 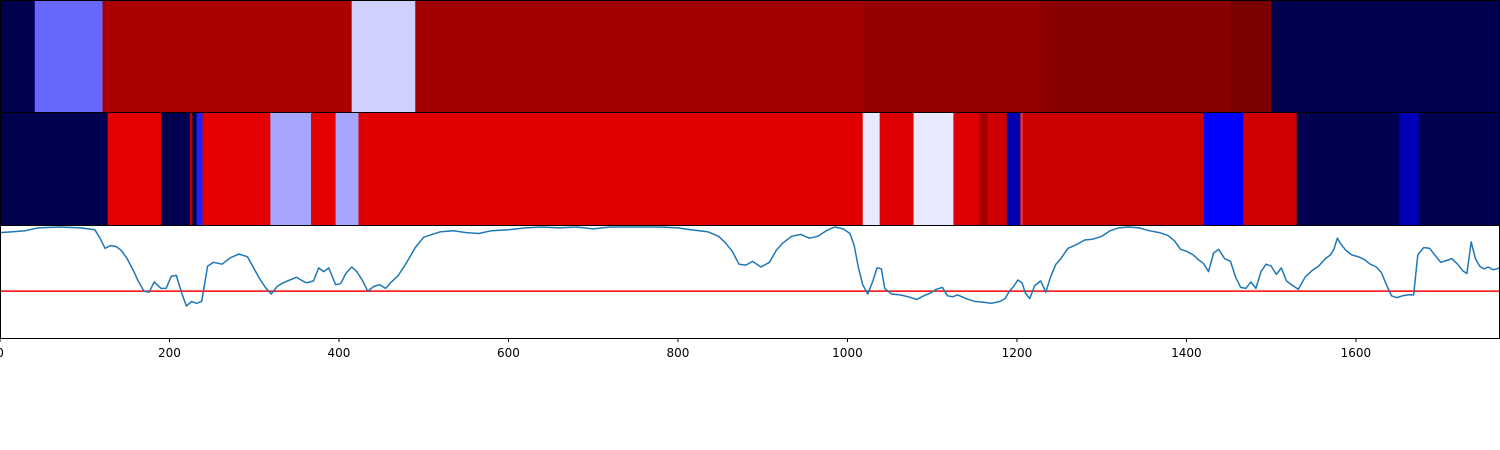 What do you see at coordinates (169, 353) in the screenshot?
I see `x-tick-label: 200` at bounding box center [169, 353].